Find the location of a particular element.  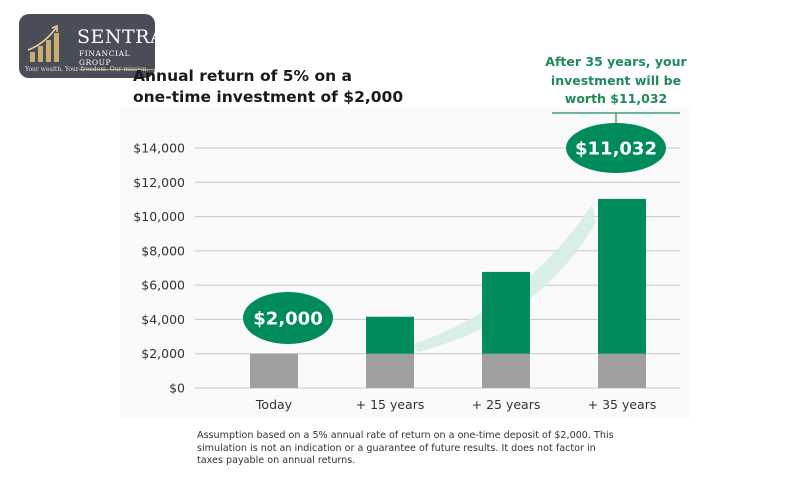

x-tick-label: + 35 years is located at coordinates (622, 404).